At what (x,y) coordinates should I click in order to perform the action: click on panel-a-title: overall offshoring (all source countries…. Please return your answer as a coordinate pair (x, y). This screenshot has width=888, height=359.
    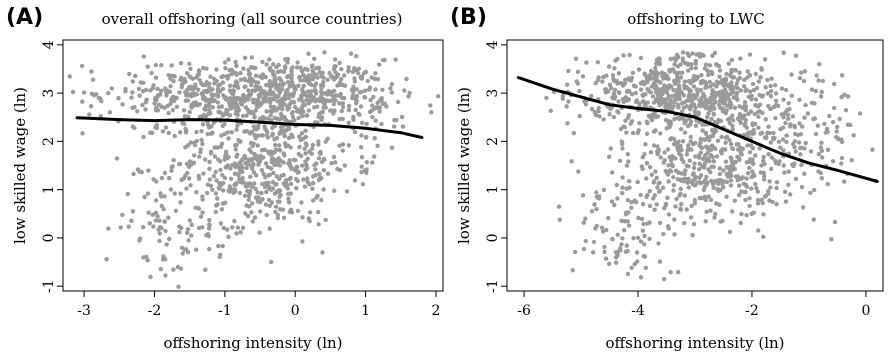
    Looking at the image, I should click on (252, 19).